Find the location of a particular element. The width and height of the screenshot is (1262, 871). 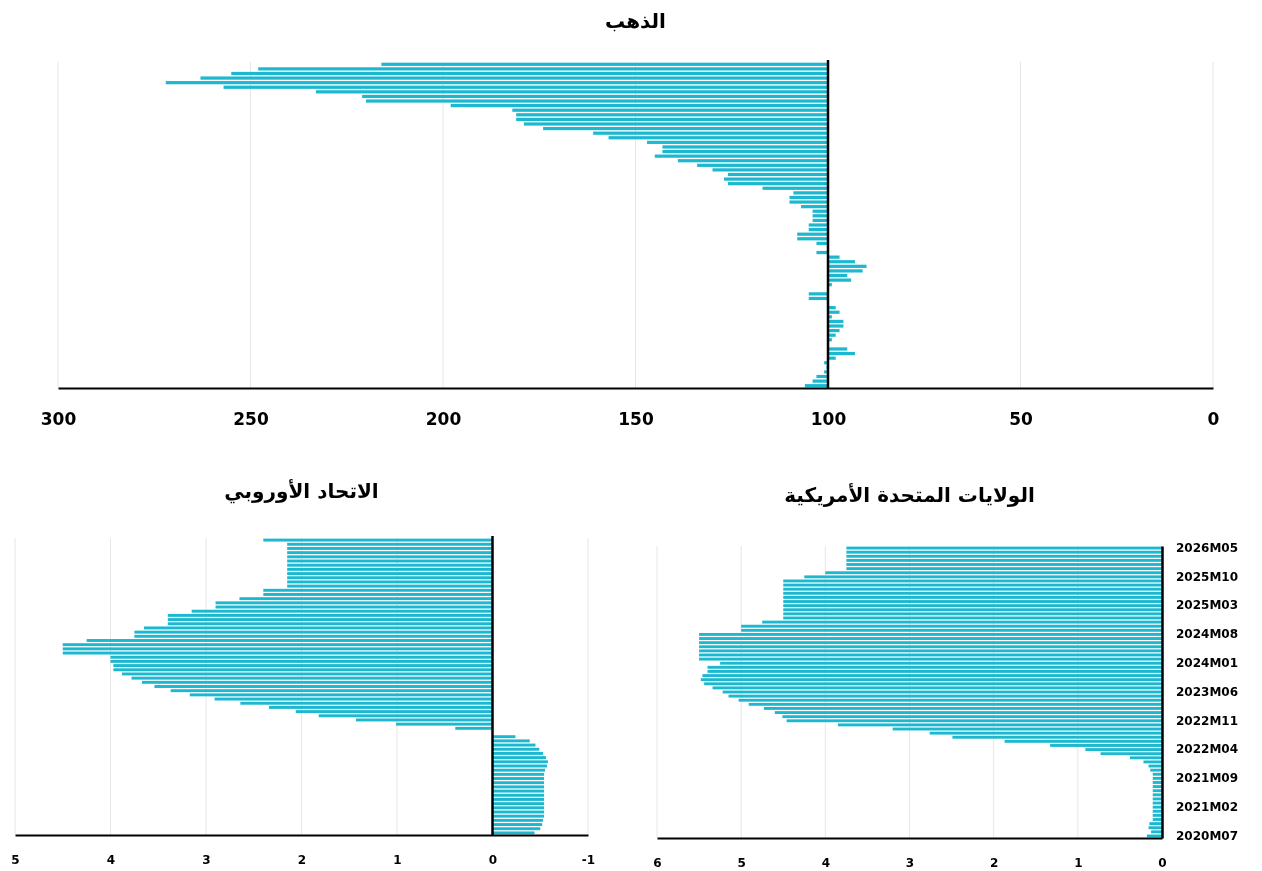

y-tick-label: 2024M08 is located at coordinates (1207, 634).